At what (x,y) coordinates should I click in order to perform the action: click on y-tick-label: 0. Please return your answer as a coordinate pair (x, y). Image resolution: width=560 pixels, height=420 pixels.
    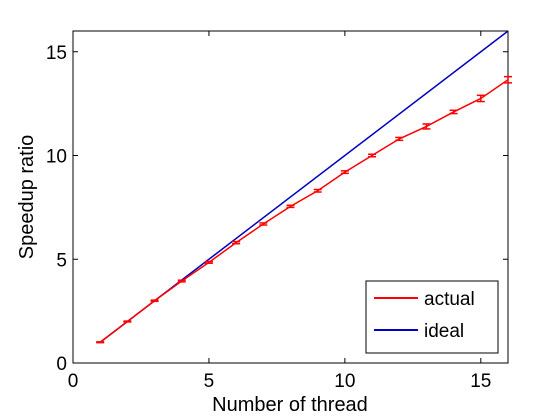
    Looking at the image, I should click on (61, 364).